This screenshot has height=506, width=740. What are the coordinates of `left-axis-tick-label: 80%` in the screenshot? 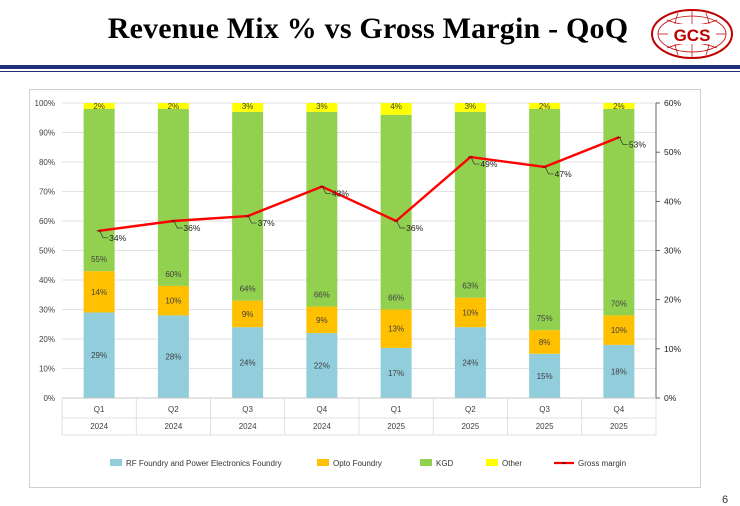 It's located at (47, 162).